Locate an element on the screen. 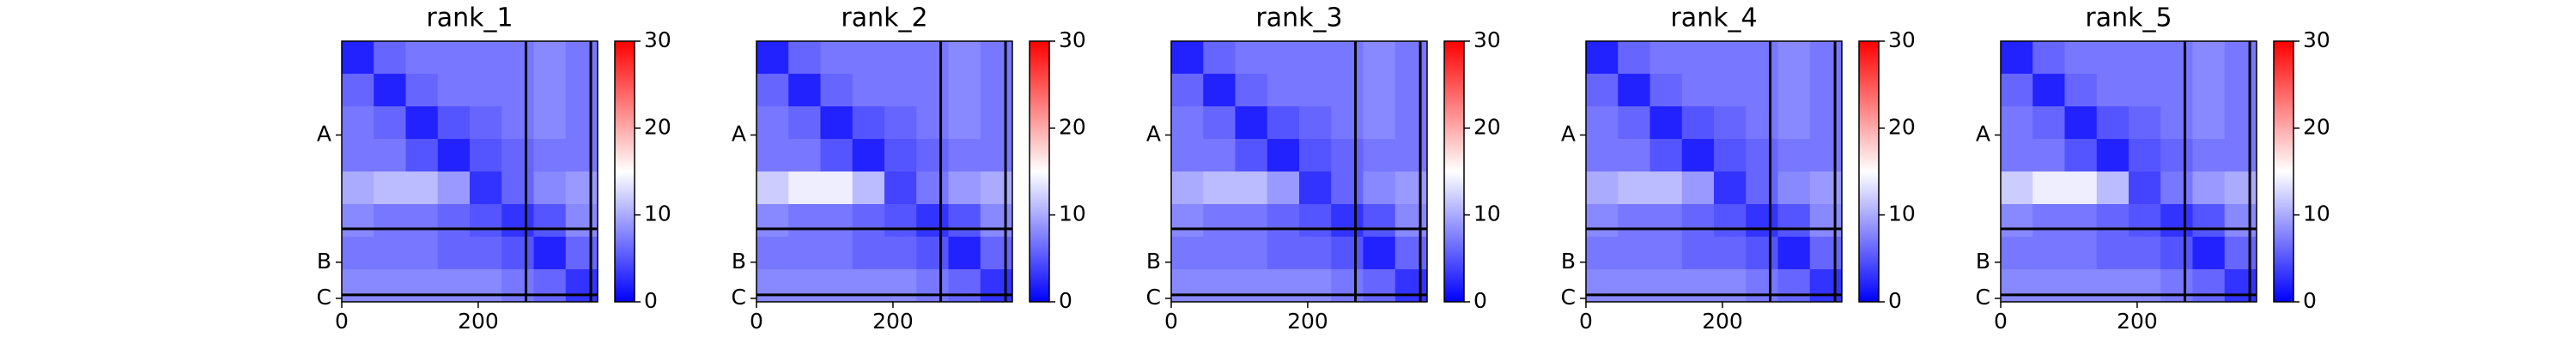 Image resolution: width=2576 pixels, height=343 pixels. y-tick-label: A is located at coordinates (324, 134).